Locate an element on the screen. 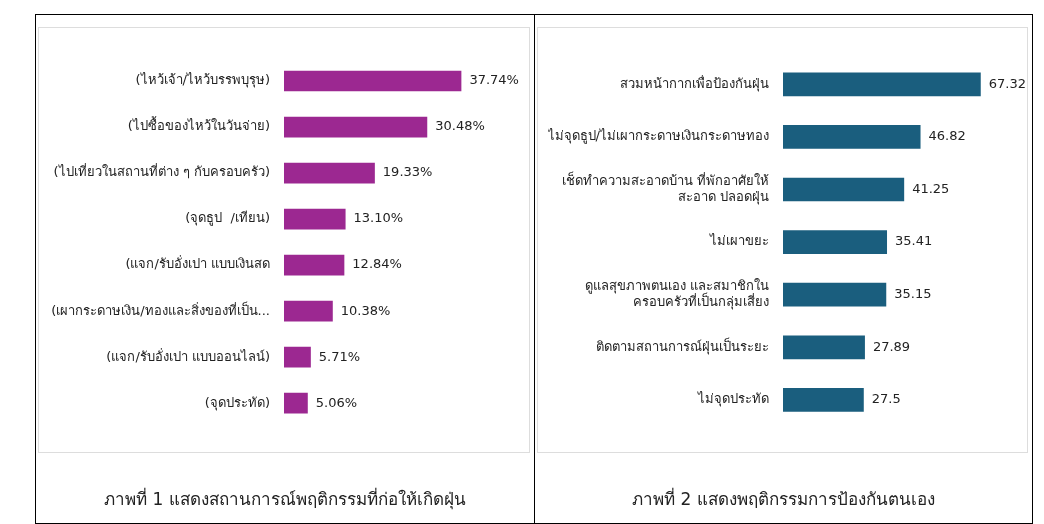  y-tick-label: (แจก/รับอั่งเปา แบบเงินสด is located at coordinates (197, 263).